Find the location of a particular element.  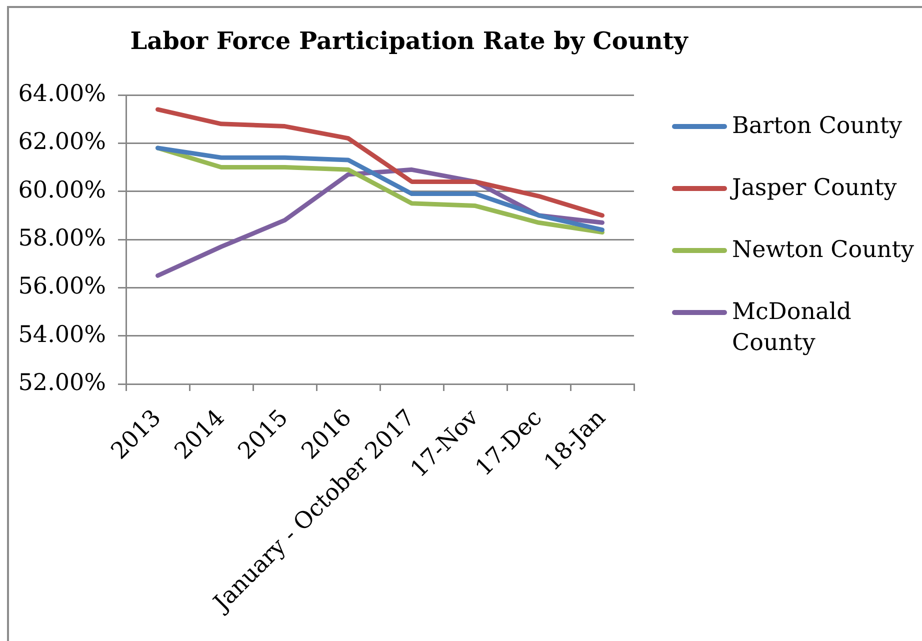

y-tick-label: 60.00% is located at coordinates (62, 190).